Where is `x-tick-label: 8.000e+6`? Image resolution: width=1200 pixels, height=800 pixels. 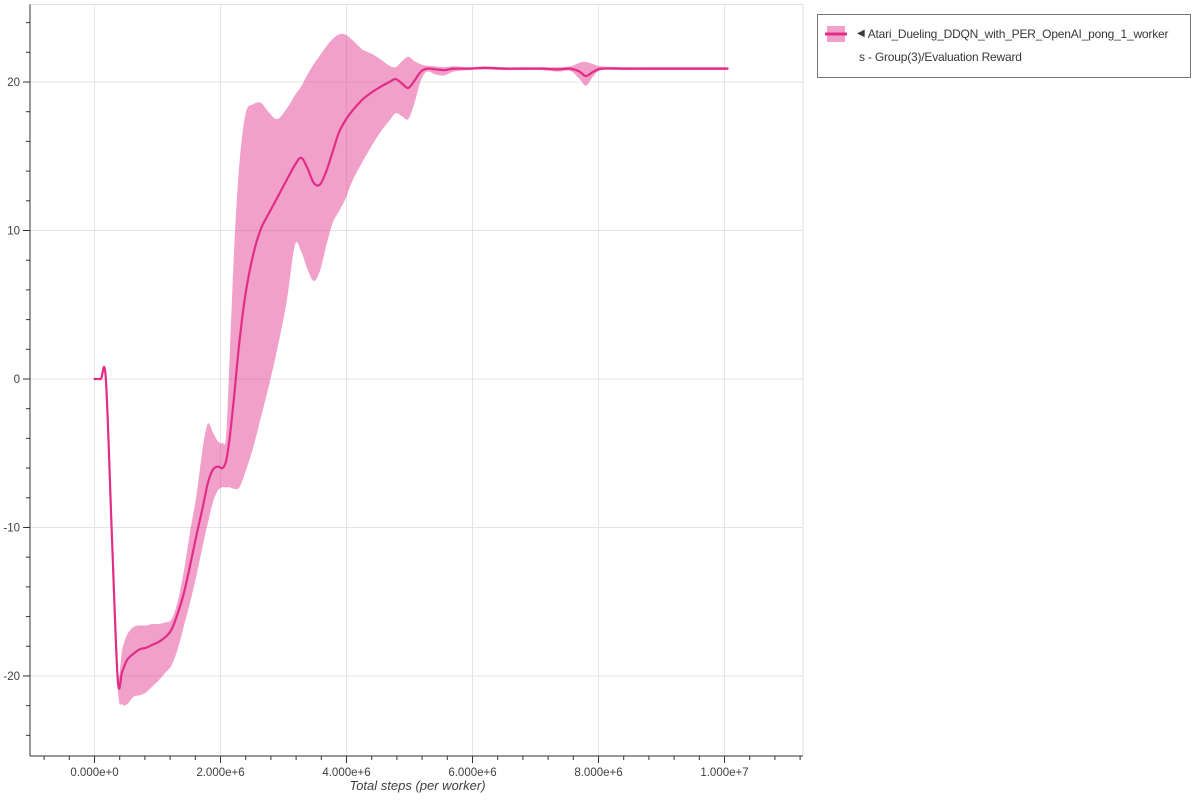 x-tick-label: 8.000e+6 is located at coordinates (598, 773).